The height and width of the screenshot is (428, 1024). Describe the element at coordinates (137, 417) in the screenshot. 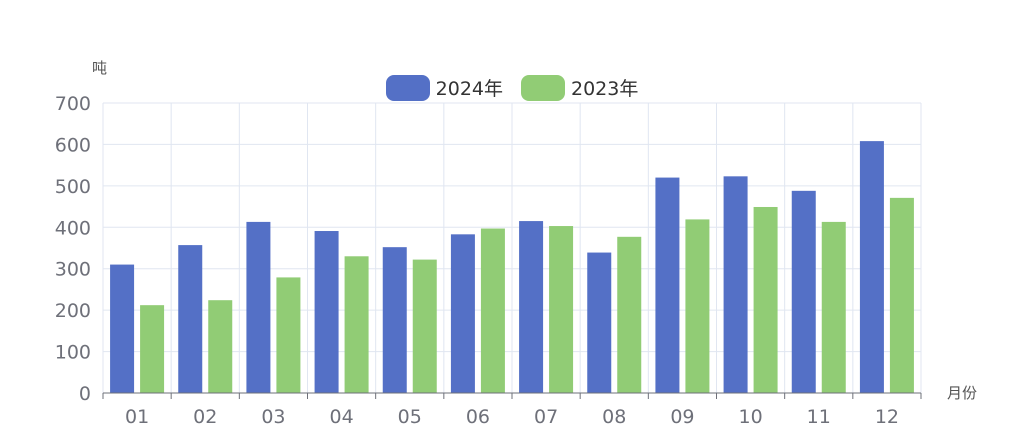

I see `x-tick-label: 01` at that location.